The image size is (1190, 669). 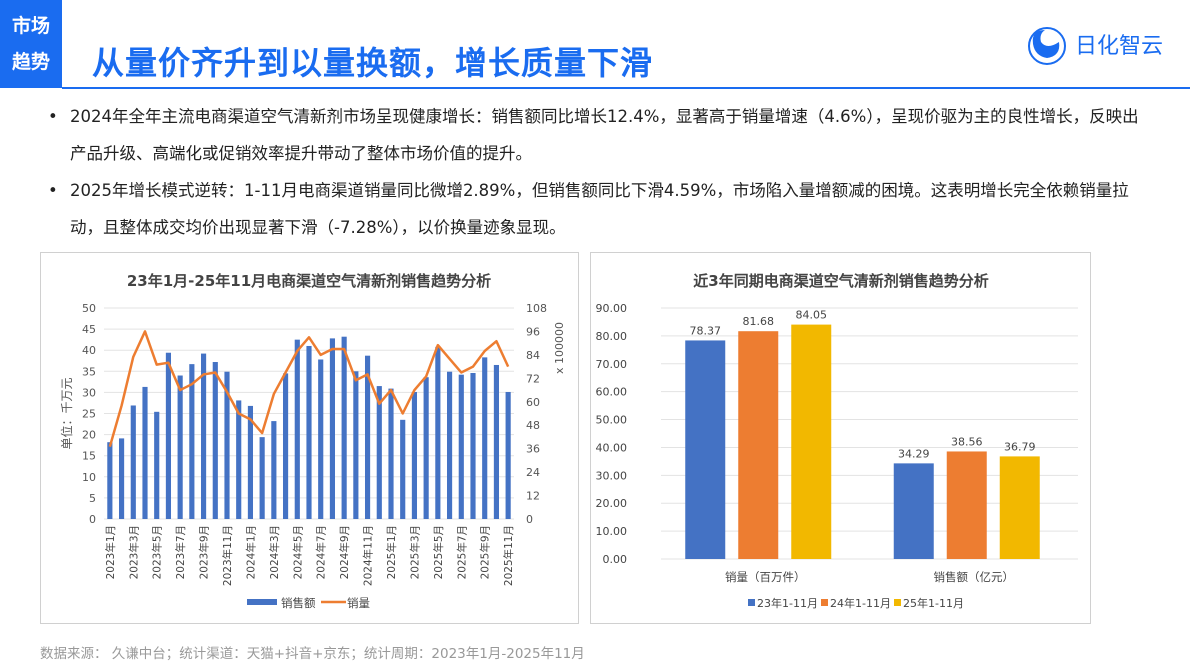 I want to click on legend-label: 23年1-11月, so click(x=787, y=603).